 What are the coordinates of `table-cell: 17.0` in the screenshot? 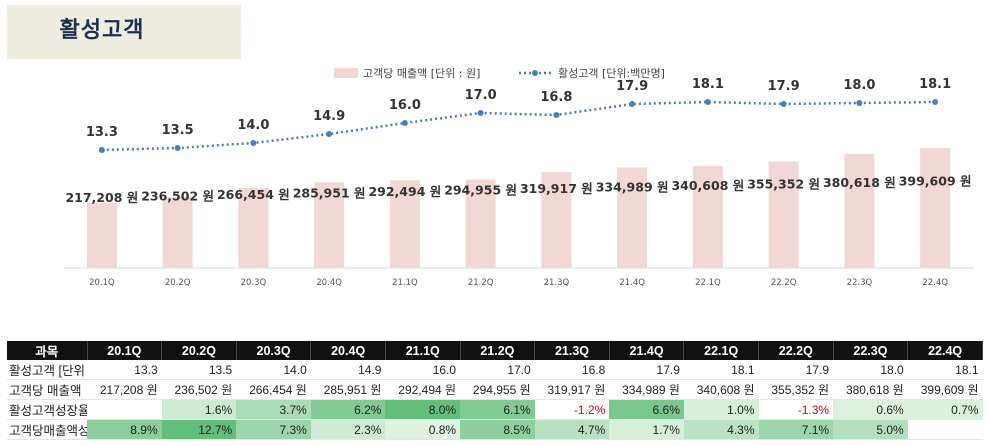 It's located at (497, 370).